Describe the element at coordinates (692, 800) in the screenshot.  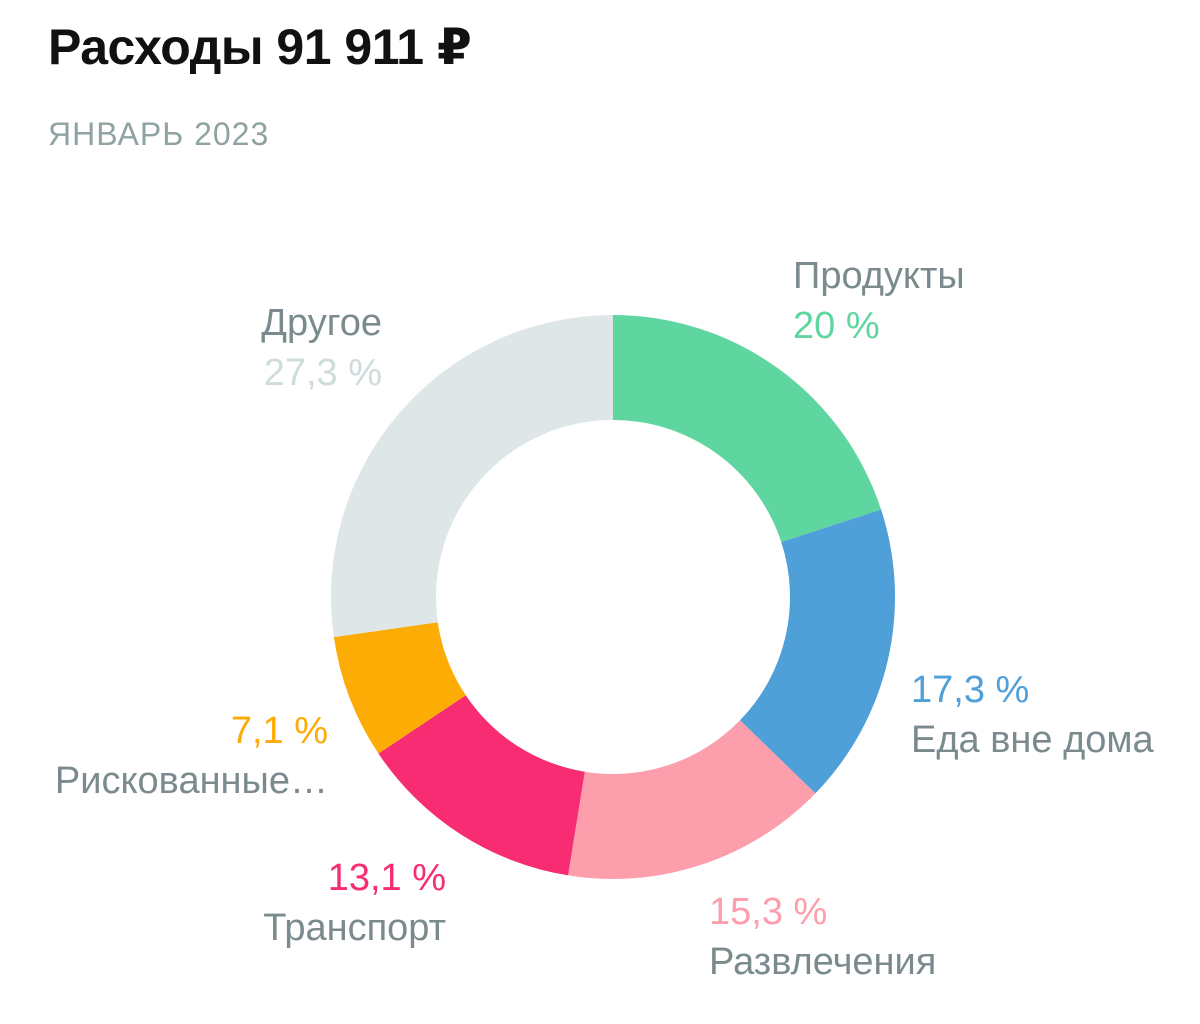
I see `donut-slice-entertainment` at that location.